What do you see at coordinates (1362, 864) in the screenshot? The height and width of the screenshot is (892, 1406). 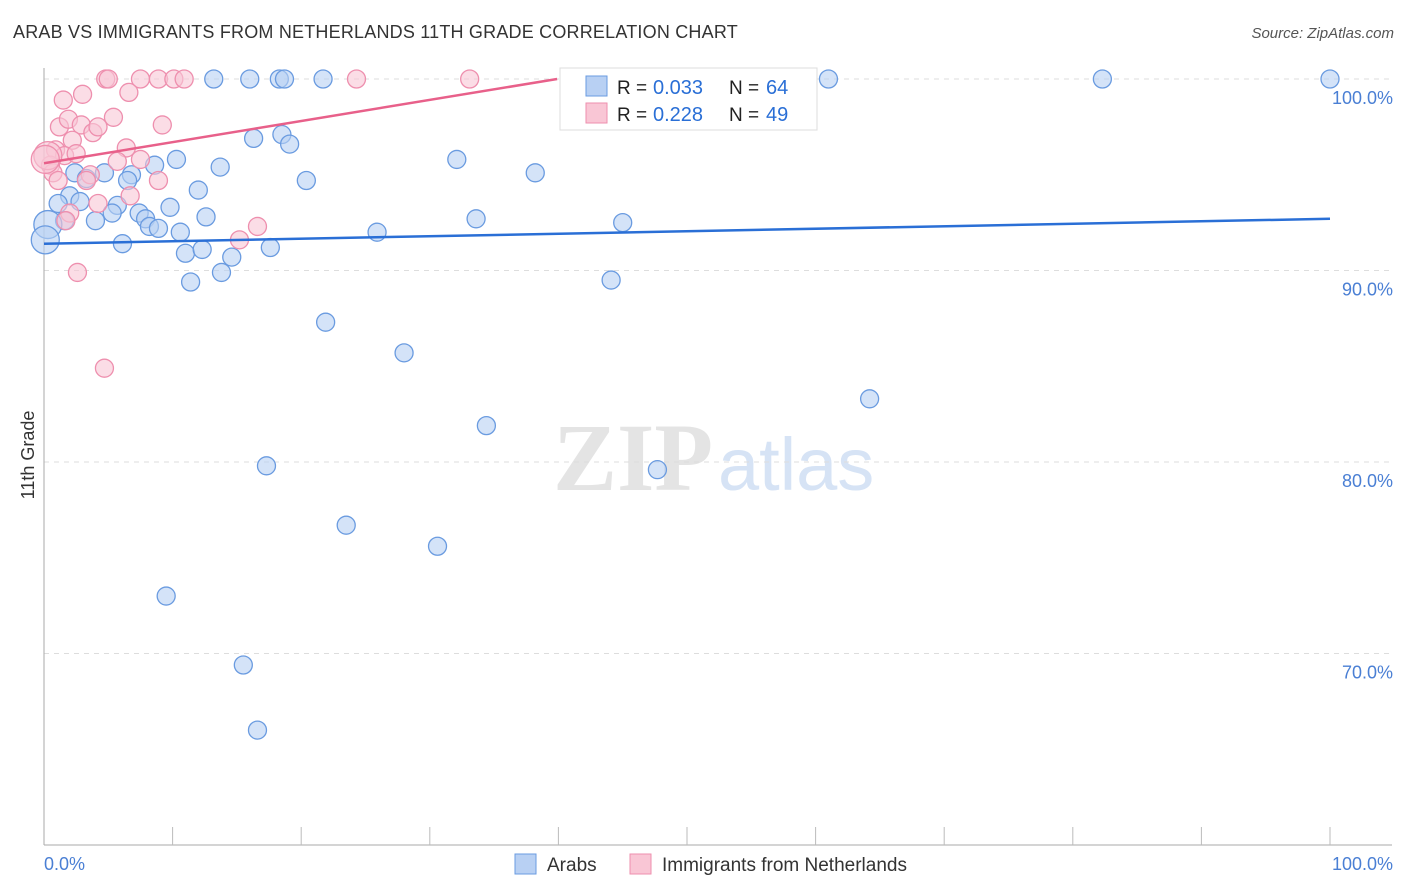 I see `x-tick-label: 100.0%` at bounding box center [1362, 864].